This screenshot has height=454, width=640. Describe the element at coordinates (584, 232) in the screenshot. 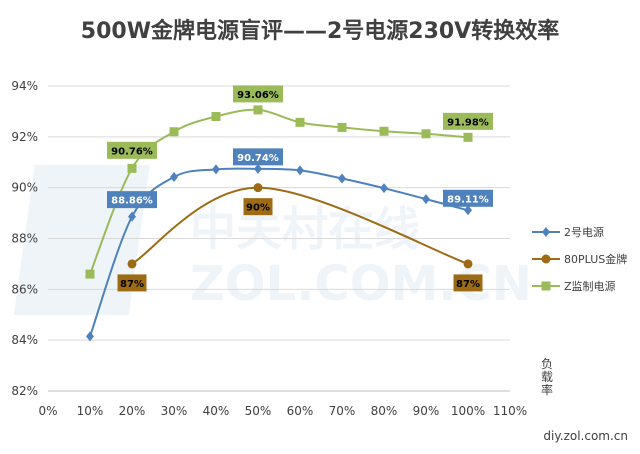

I see `legend-label: 2号电源` at that location.